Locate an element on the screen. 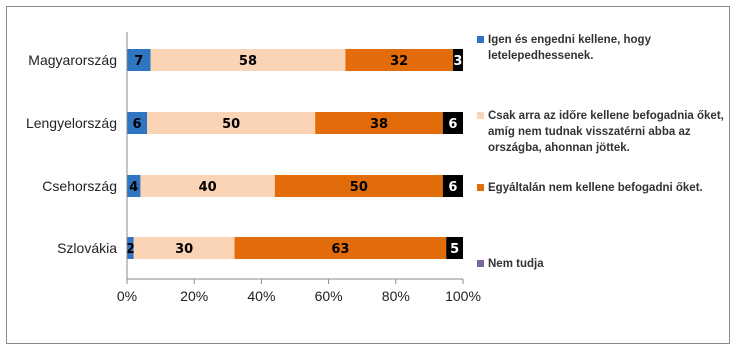 Image resolution: width=736 pixels, height=350 pixels. category-label: Szlovákia is located at coordinates (87, 248).